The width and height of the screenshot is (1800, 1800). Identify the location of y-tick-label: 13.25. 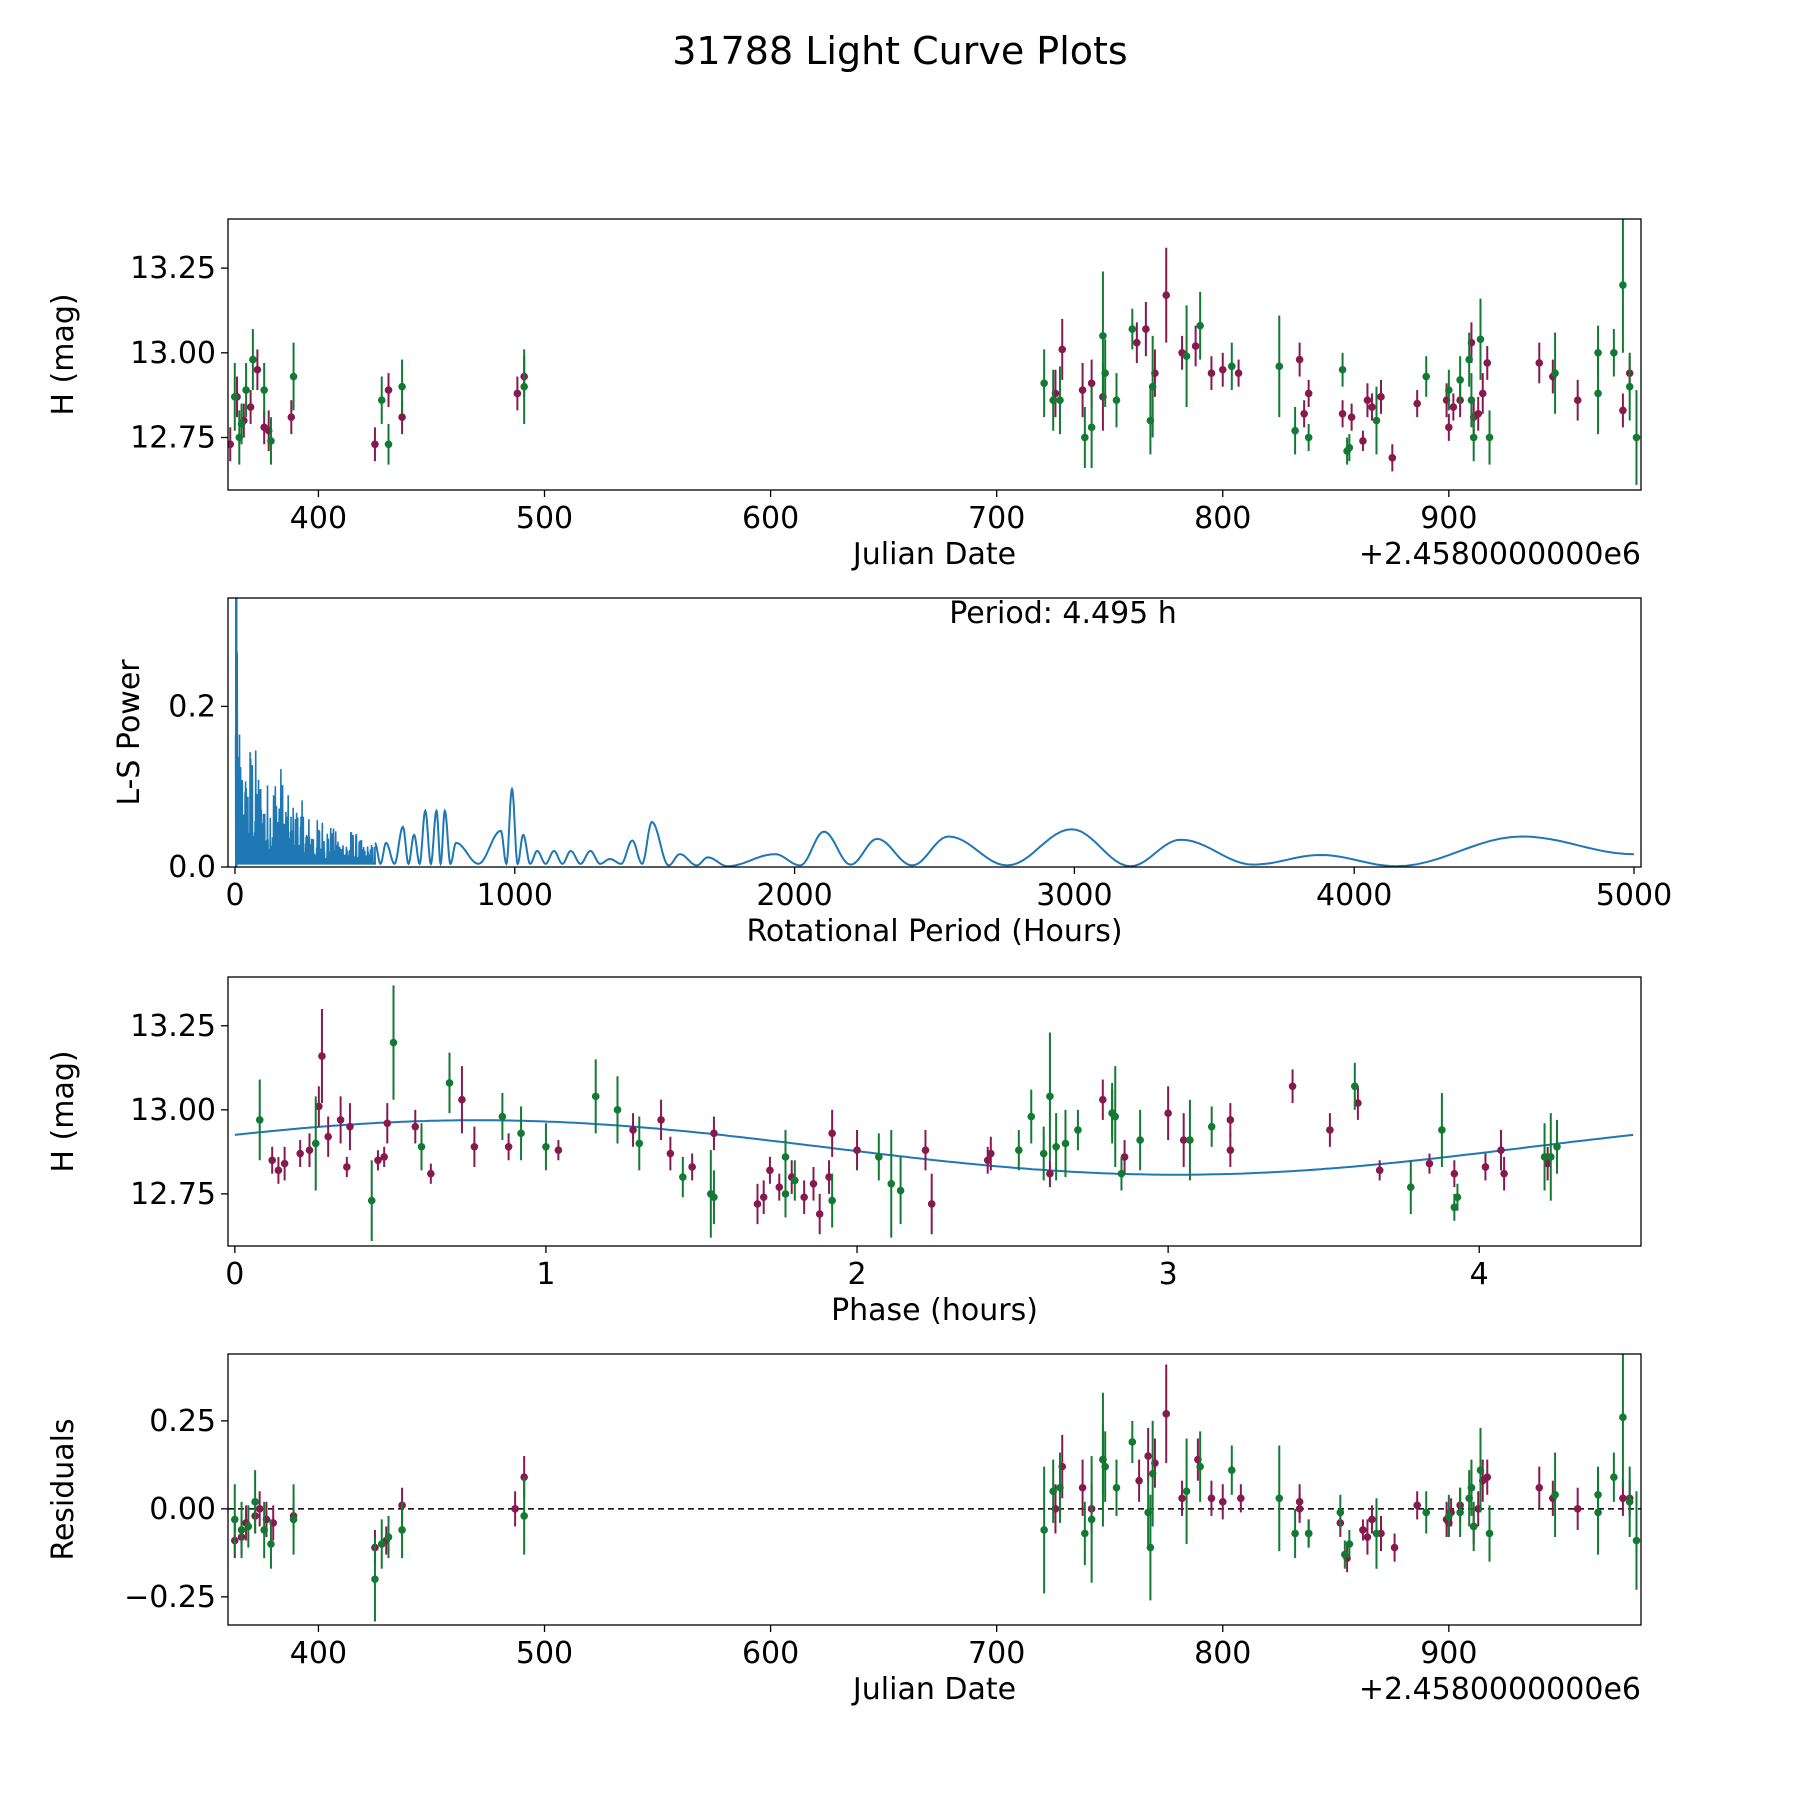
(173, 268).